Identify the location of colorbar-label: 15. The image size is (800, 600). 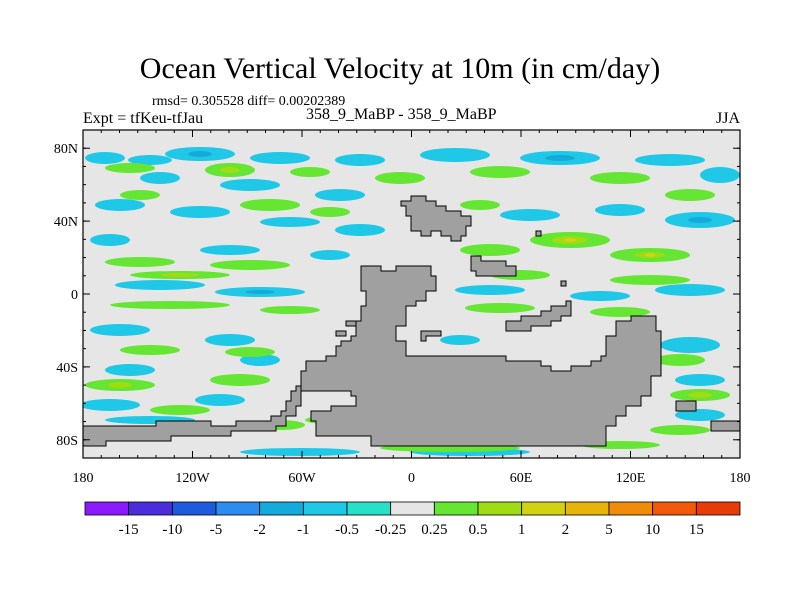
(696, 530).